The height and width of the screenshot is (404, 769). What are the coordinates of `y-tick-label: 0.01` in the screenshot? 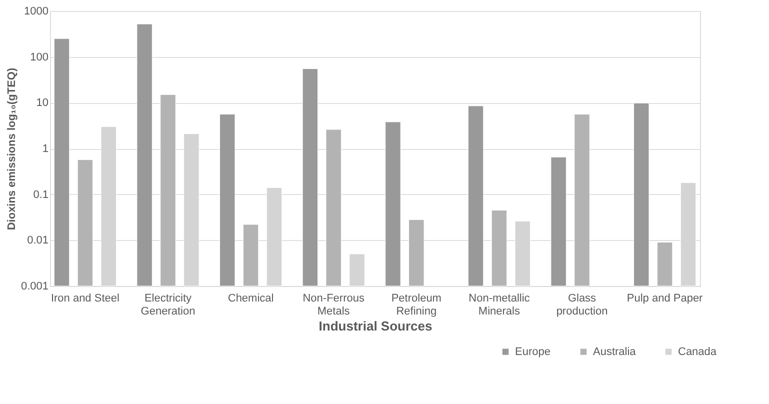 It's located at (37, 240).